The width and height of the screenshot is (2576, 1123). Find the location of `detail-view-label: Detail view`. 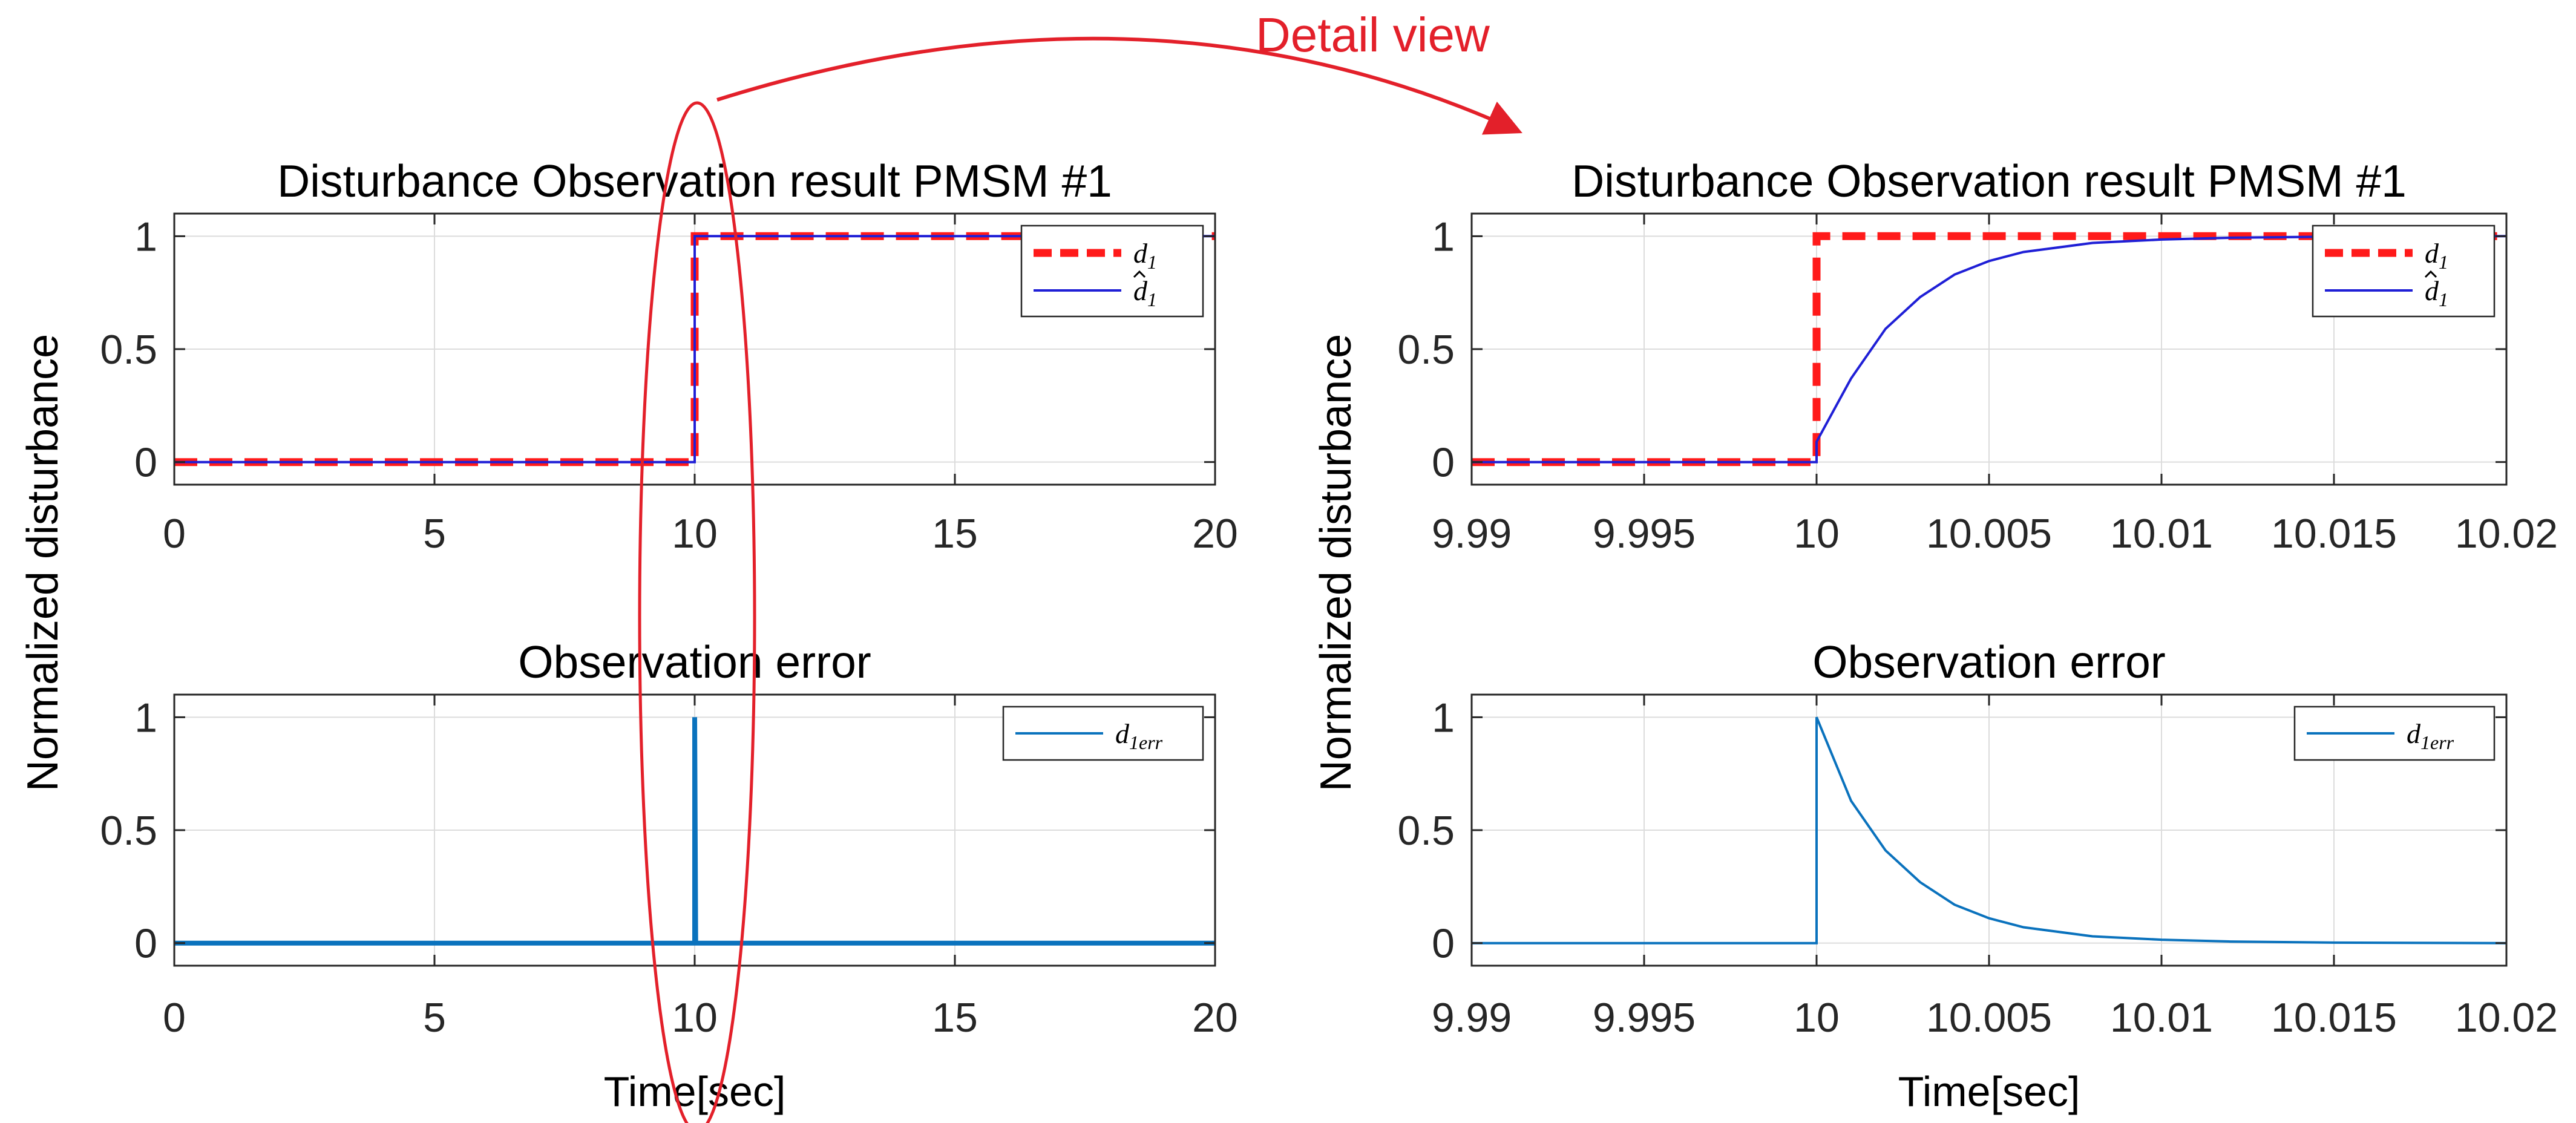

detail-view-label: Detail view is located at coordinates (1373, 35).